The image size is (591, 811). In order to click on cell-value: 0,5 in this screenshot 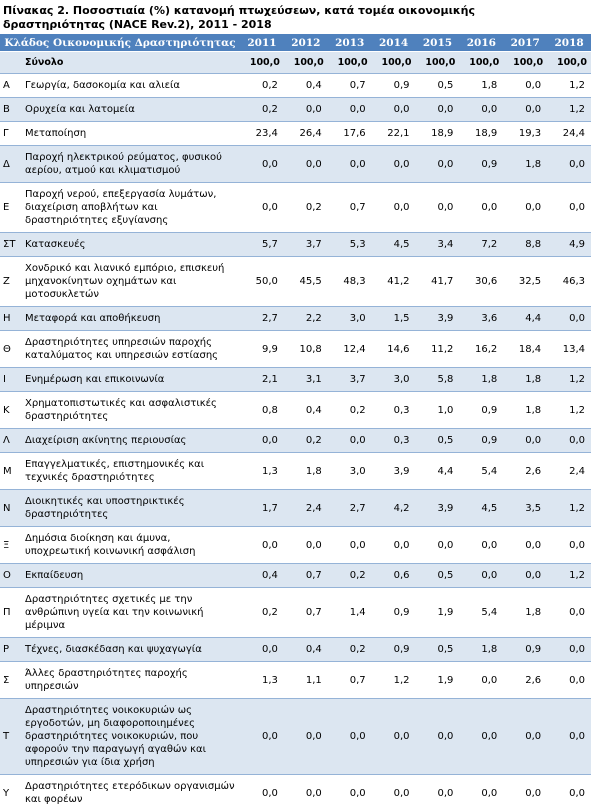, I will do `click(438, 576)`.